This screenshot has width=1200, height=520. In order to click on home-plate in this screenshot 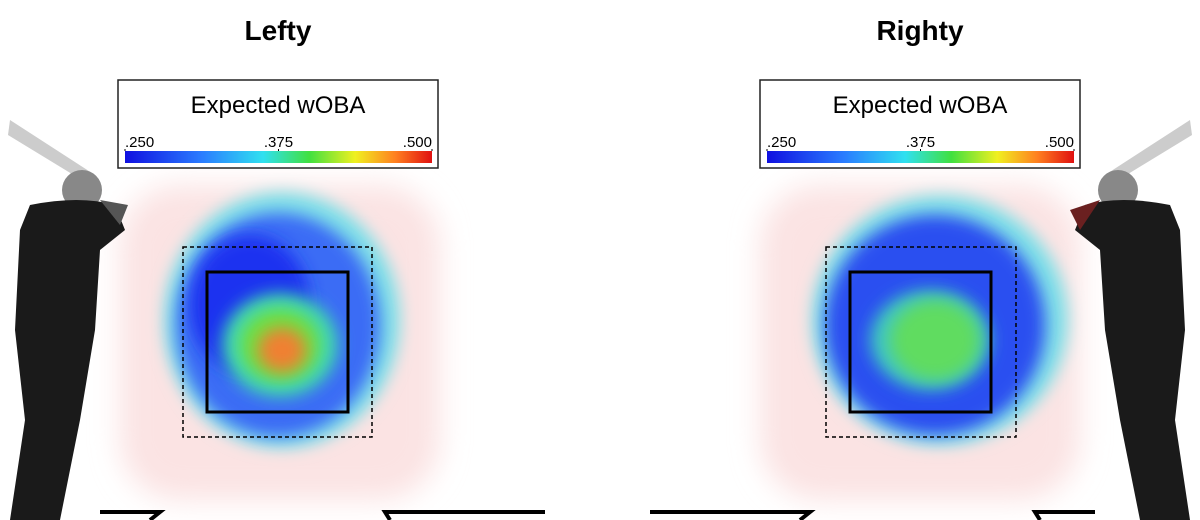, I will do `click(597, 515)`.